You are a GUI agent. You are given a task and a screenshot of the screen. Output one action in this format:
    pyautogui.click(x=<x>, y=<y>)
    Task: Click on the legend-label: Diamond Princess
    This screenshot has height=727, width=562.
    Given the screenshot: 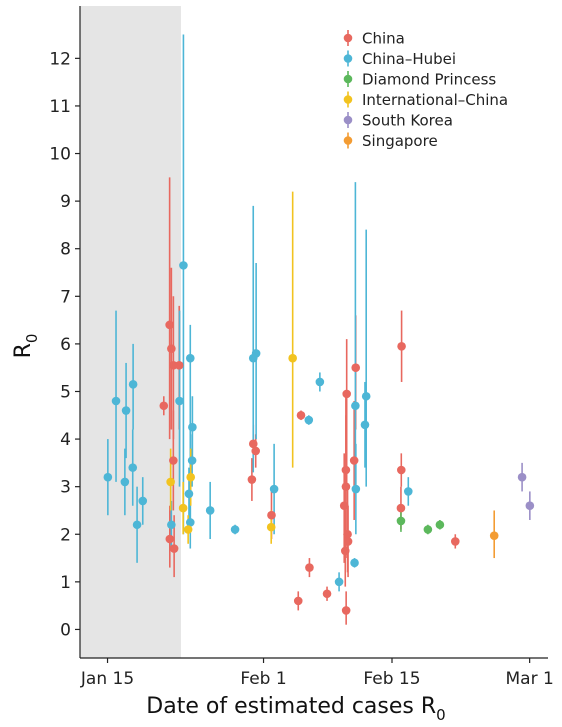 What is the action you would take?
    pyautogui.click(x=429, y=80)
    